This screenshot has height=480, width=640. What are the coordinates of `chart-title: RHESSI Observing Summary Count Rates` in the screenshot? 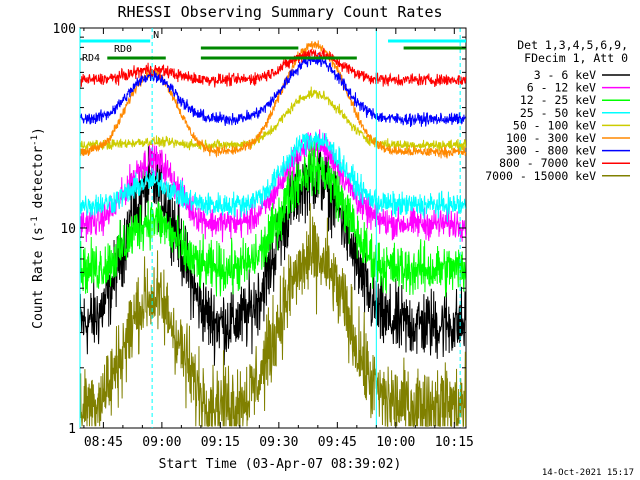 It's located at (279, 12).